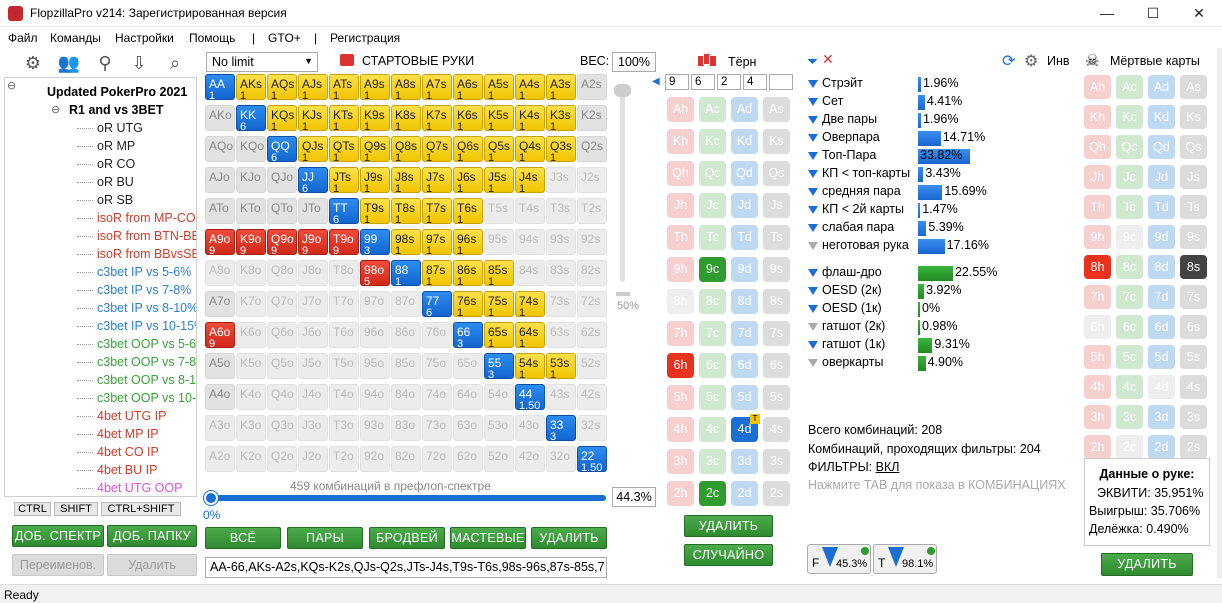 The width and height of the screenshot is (1222, 603). Describe the element at coordinates (844, 137) in the screenshot. I see `stat-row: Оверпара` at that location.